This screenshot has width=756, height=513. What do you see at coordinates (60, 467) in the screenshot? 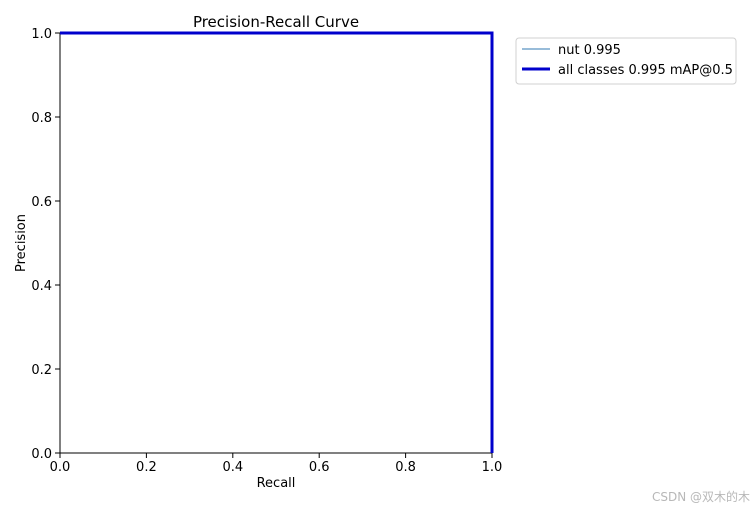
I see `x-tick-label: 0.0` at bounding box center [60, 467].